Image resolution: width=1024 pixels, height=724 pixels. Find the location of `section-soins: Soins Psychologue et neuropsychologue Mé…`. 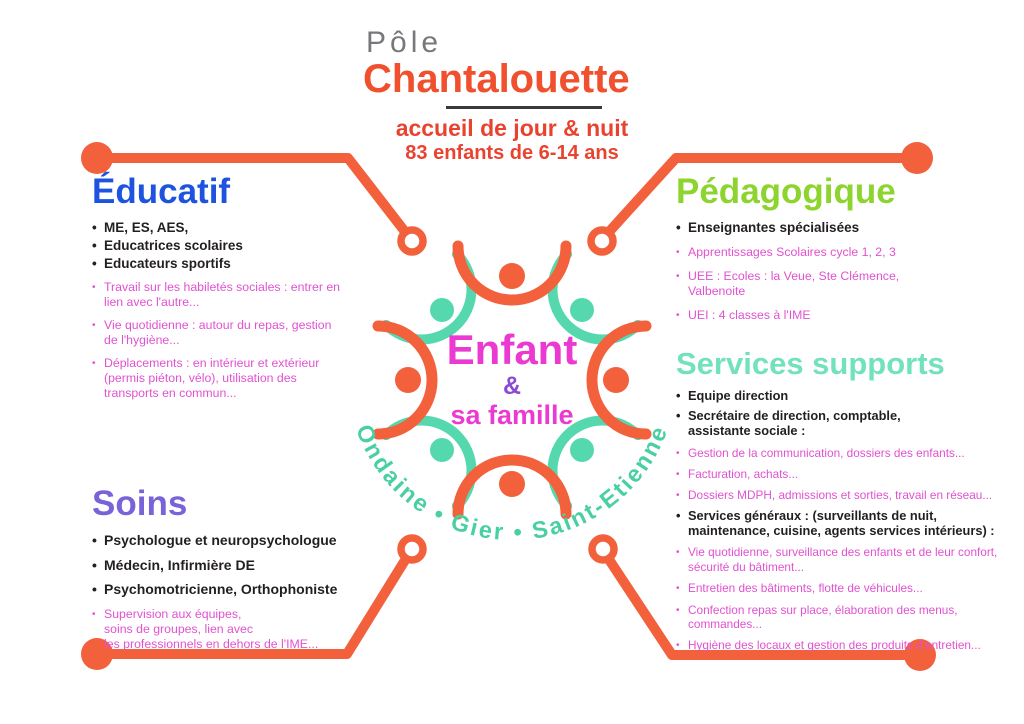

section-soins: Soins Psychologue et neuropsychologue Mé… is located at coordinates (223, 568).